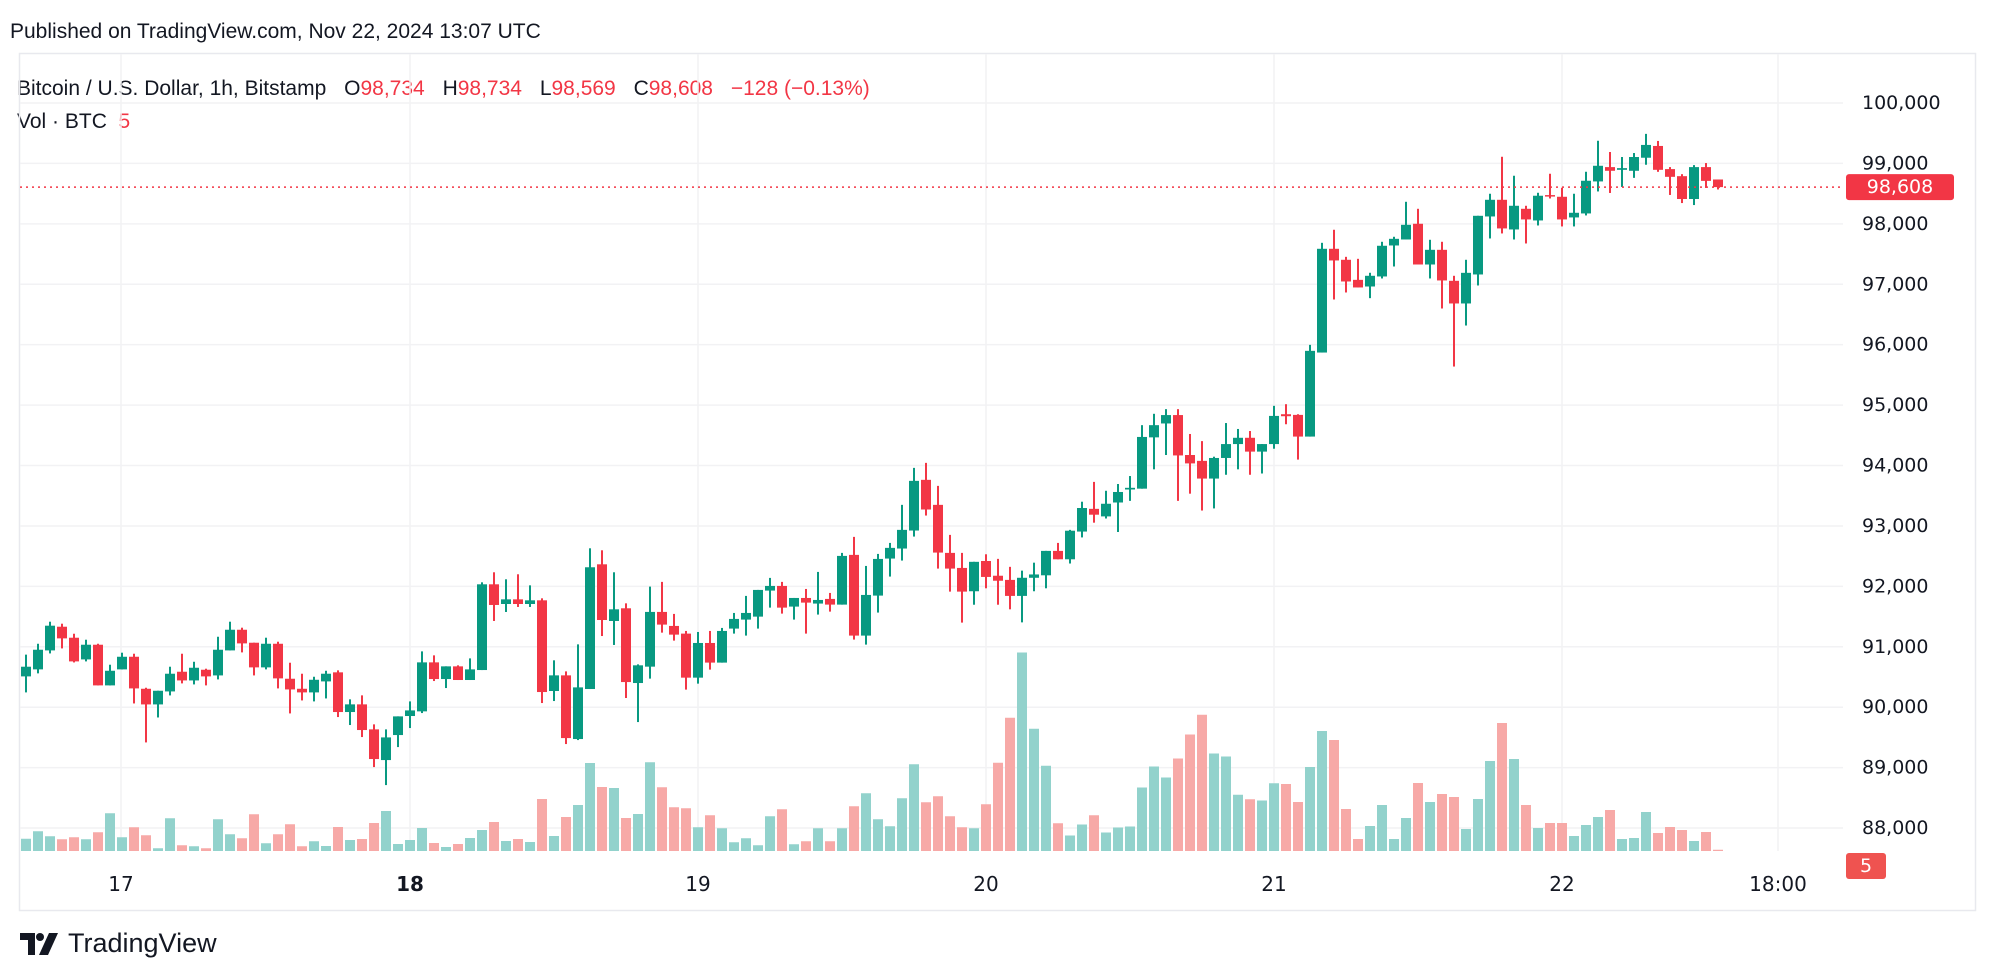  Describe the element at coordinates (39, 943) in the screenshot. I see `tradingview-logo-icon` at that location.